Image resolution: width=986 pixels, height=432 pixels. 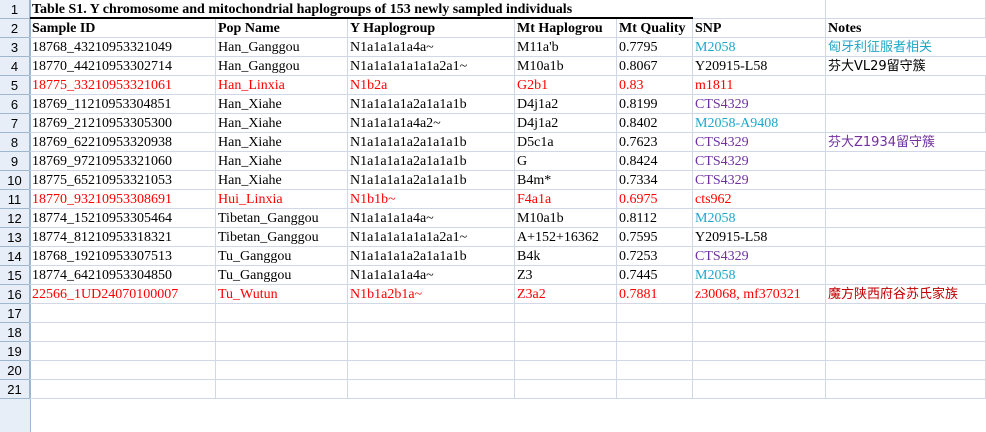 What do you see at coordinates (282, 28) in the screenshot?
I see `column-header: Pop Name` at bounding box center [282, 28].